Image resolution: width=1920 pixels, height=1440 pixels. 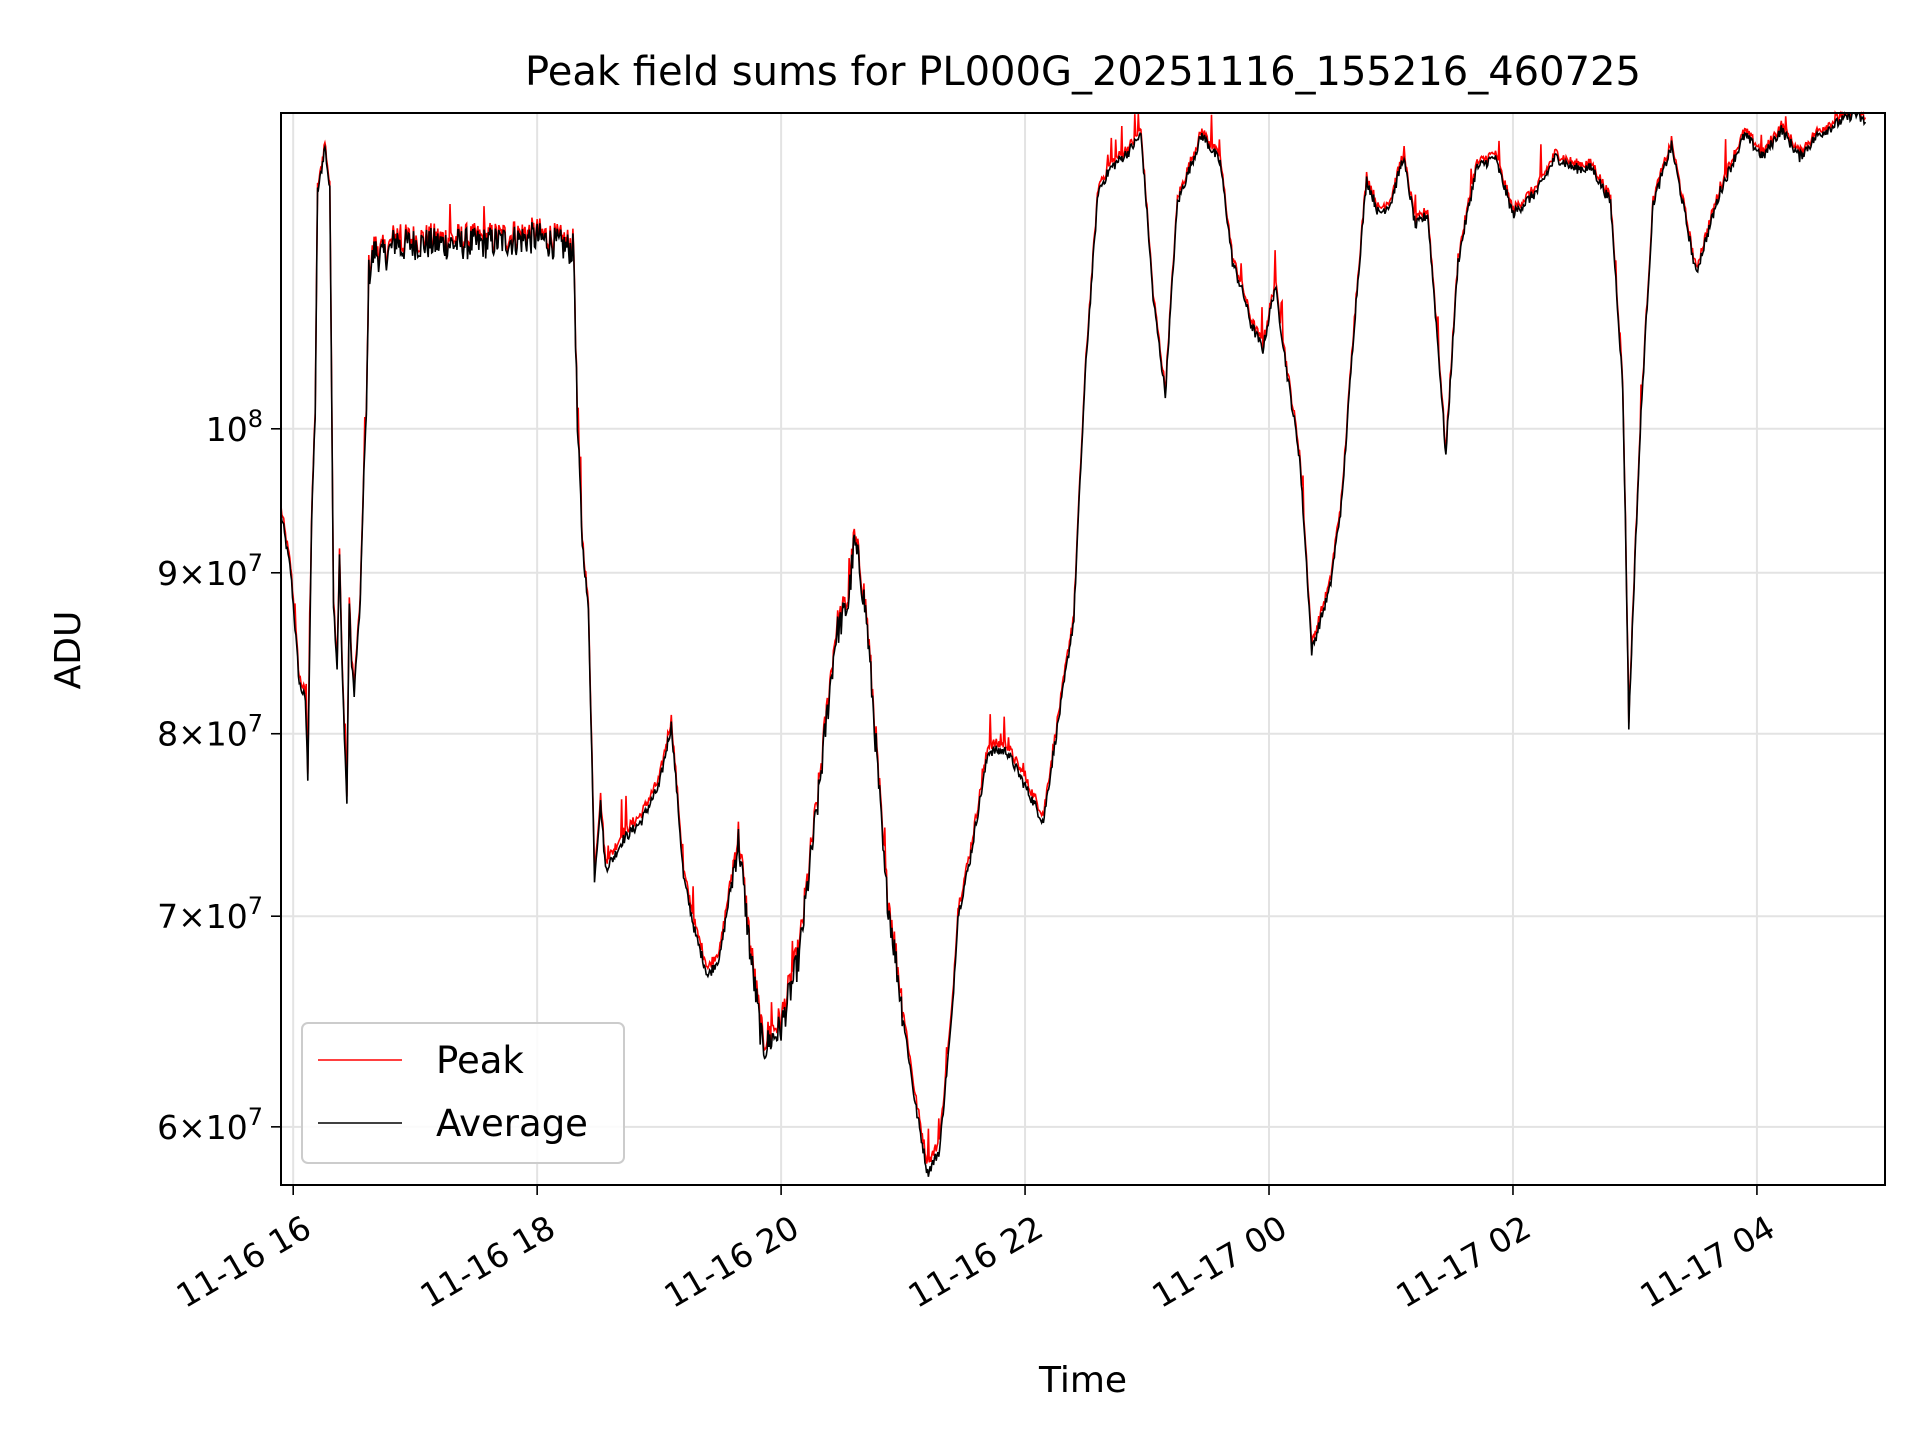 I want to click on x-axis-label: Time, so click(x=1082, y=1380).